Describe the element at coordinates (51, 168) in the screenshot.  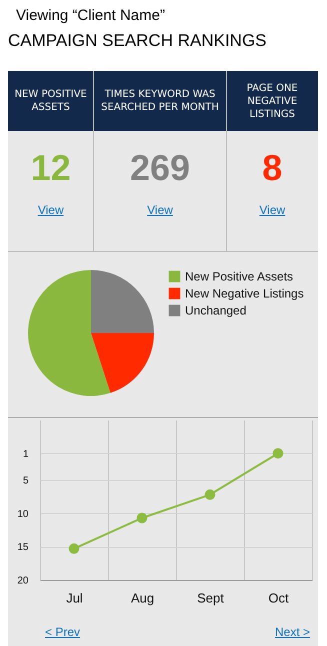
I see `text: 12` at that location.